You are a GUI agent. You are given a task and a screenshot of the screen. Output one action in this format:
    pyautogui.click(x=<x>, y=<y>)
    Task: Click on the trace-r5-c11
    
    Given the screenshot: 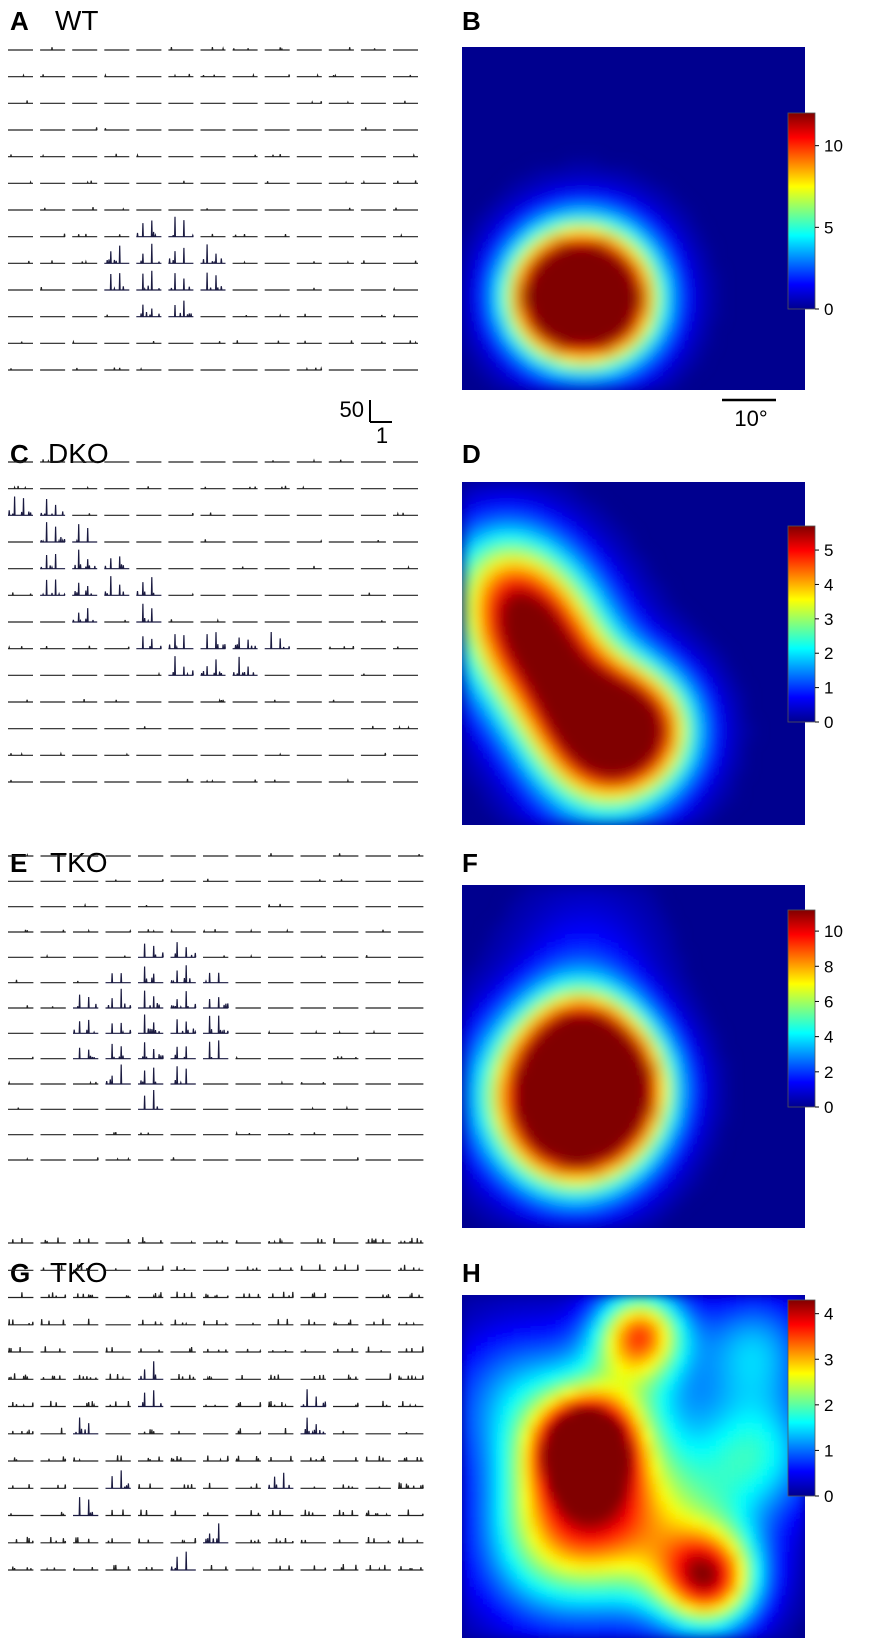 What is the action you would take?
    pyautogui.click(x=378, y=1376)
    